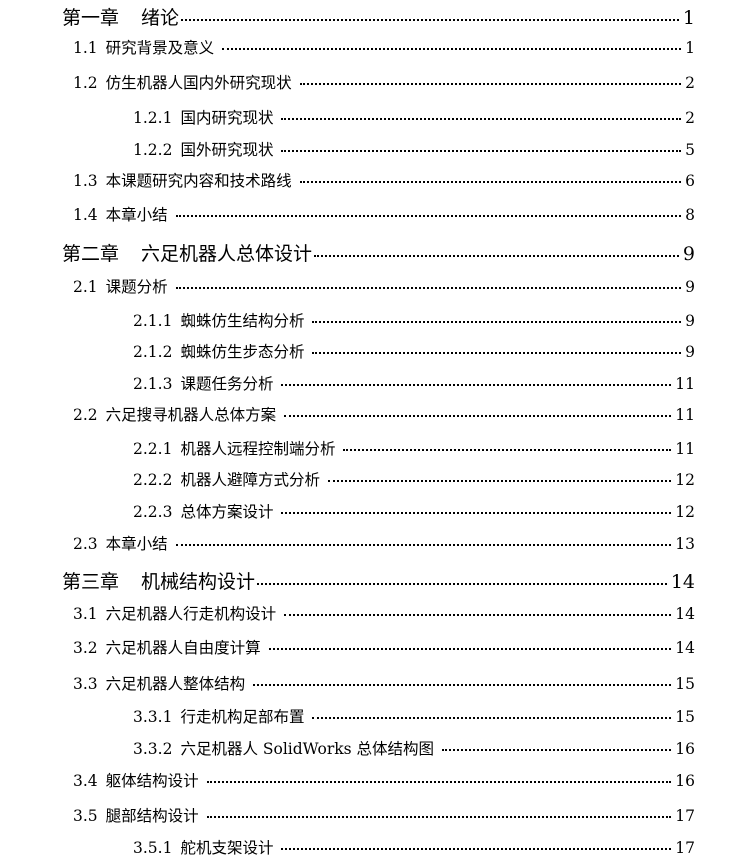 The height and width of the screenshot is (858, 750). I want to click on toc-entry-number: 2.2, so click(85, 415).